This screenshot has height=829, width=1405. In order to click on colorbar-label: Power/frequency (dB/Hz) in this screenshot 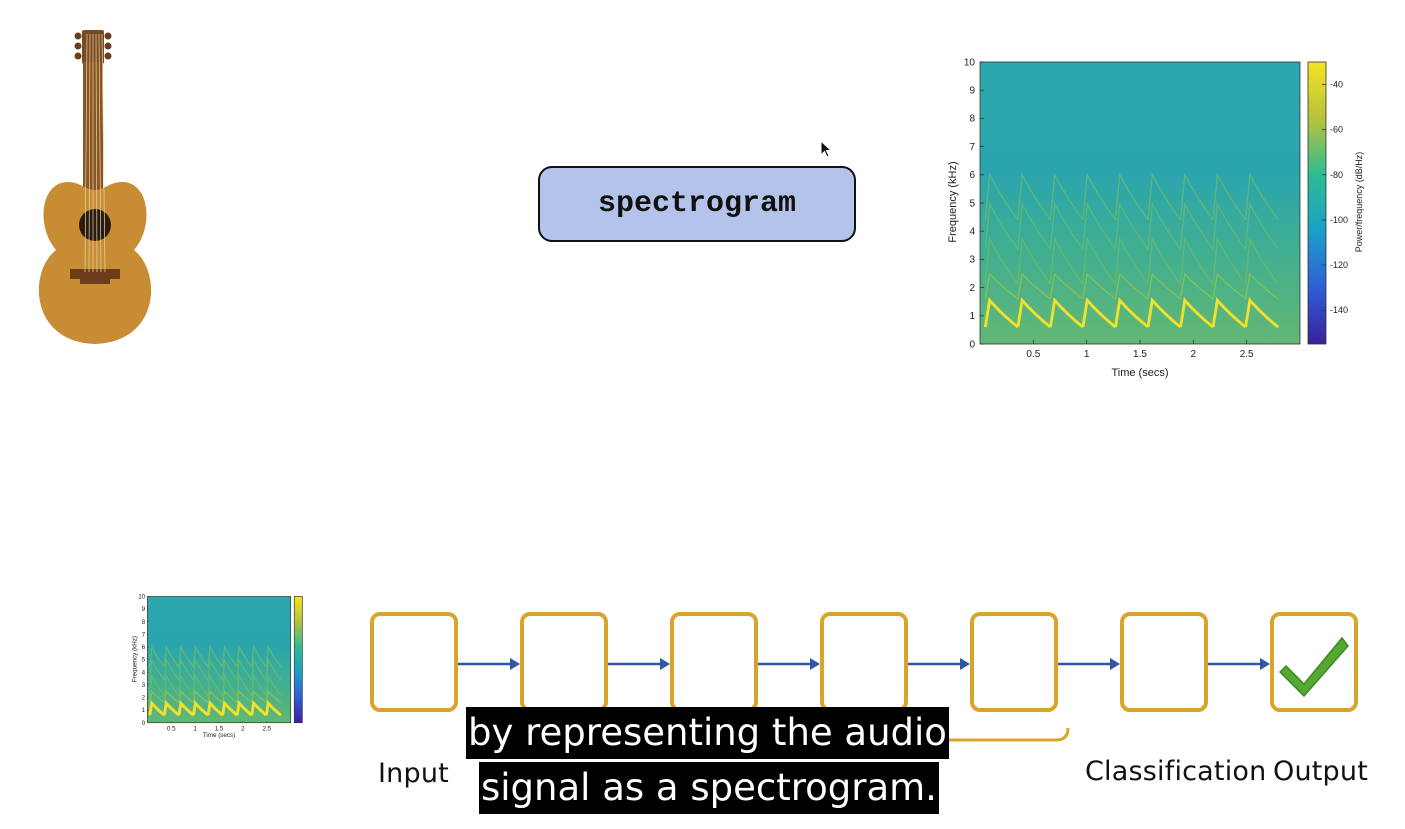, I will do `click(1359, 202)`.